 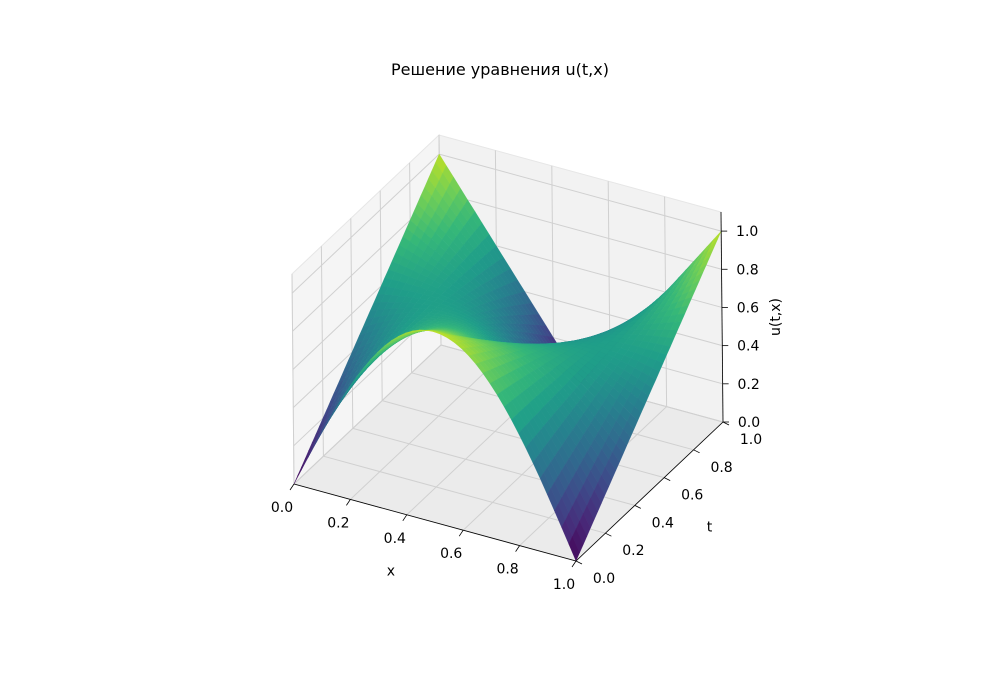 I want to click on z-tick-label: 0.8, so click(x=747, y=270).